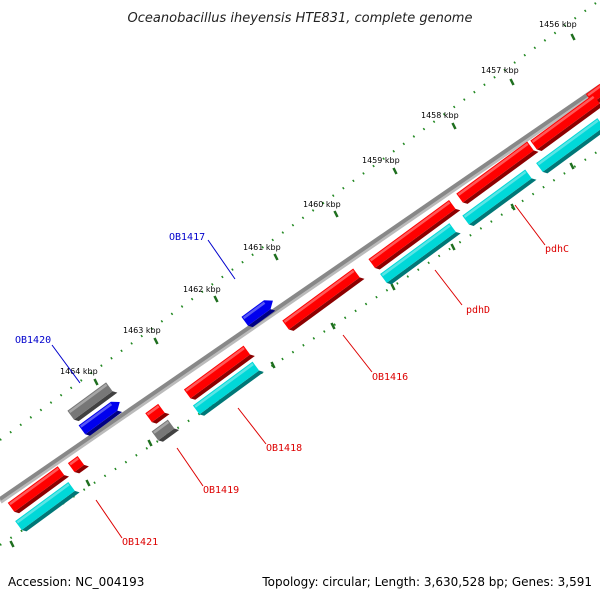  What do you see at coordinates (558, 24) in the screenshot?
I see `kbp-label: 1456 kbp` at bounding box center [558, 24].